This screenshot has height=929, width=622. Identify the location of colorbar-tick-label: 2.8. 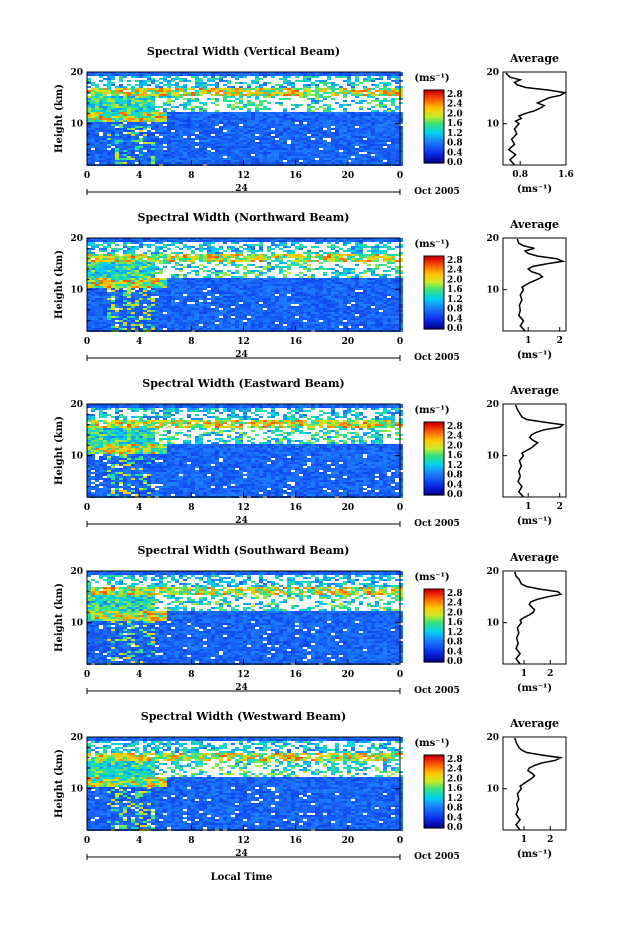
(455, 427).